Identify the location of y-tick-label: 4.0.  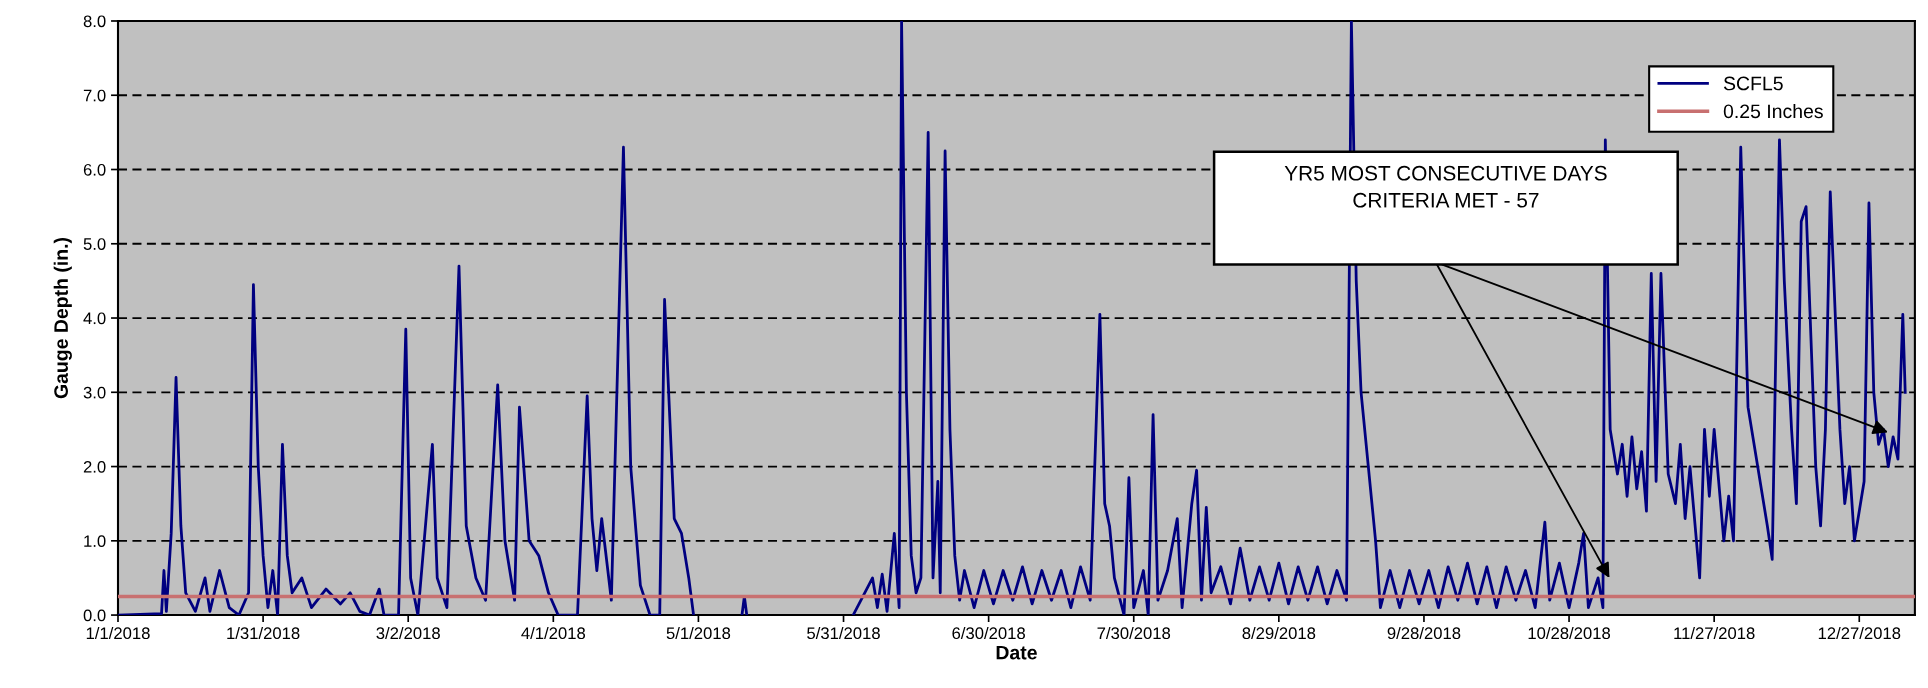
(94, 318).